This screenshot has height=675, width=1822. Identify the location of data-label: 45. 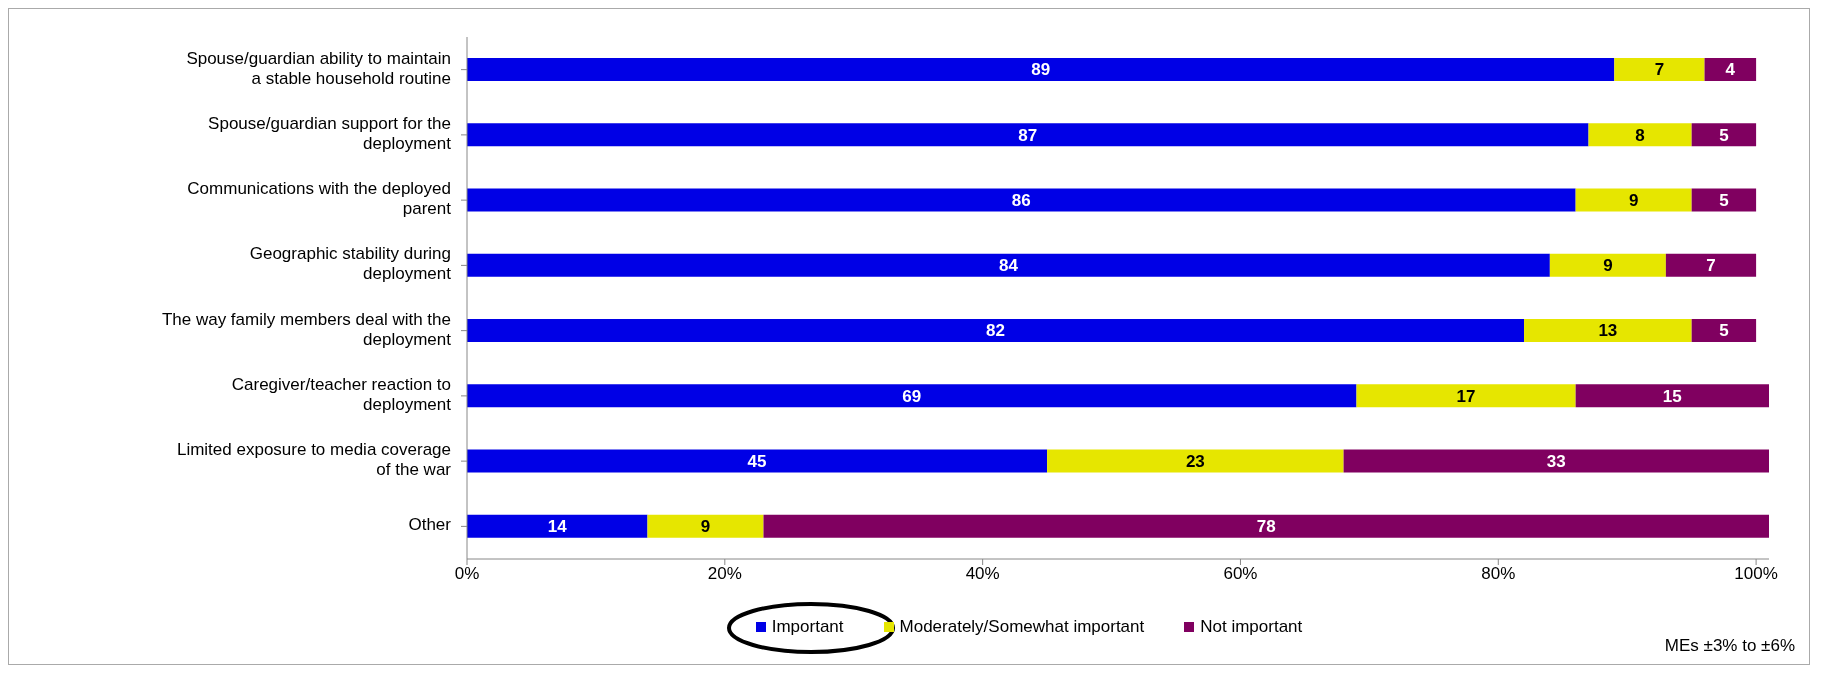
(757, 461).